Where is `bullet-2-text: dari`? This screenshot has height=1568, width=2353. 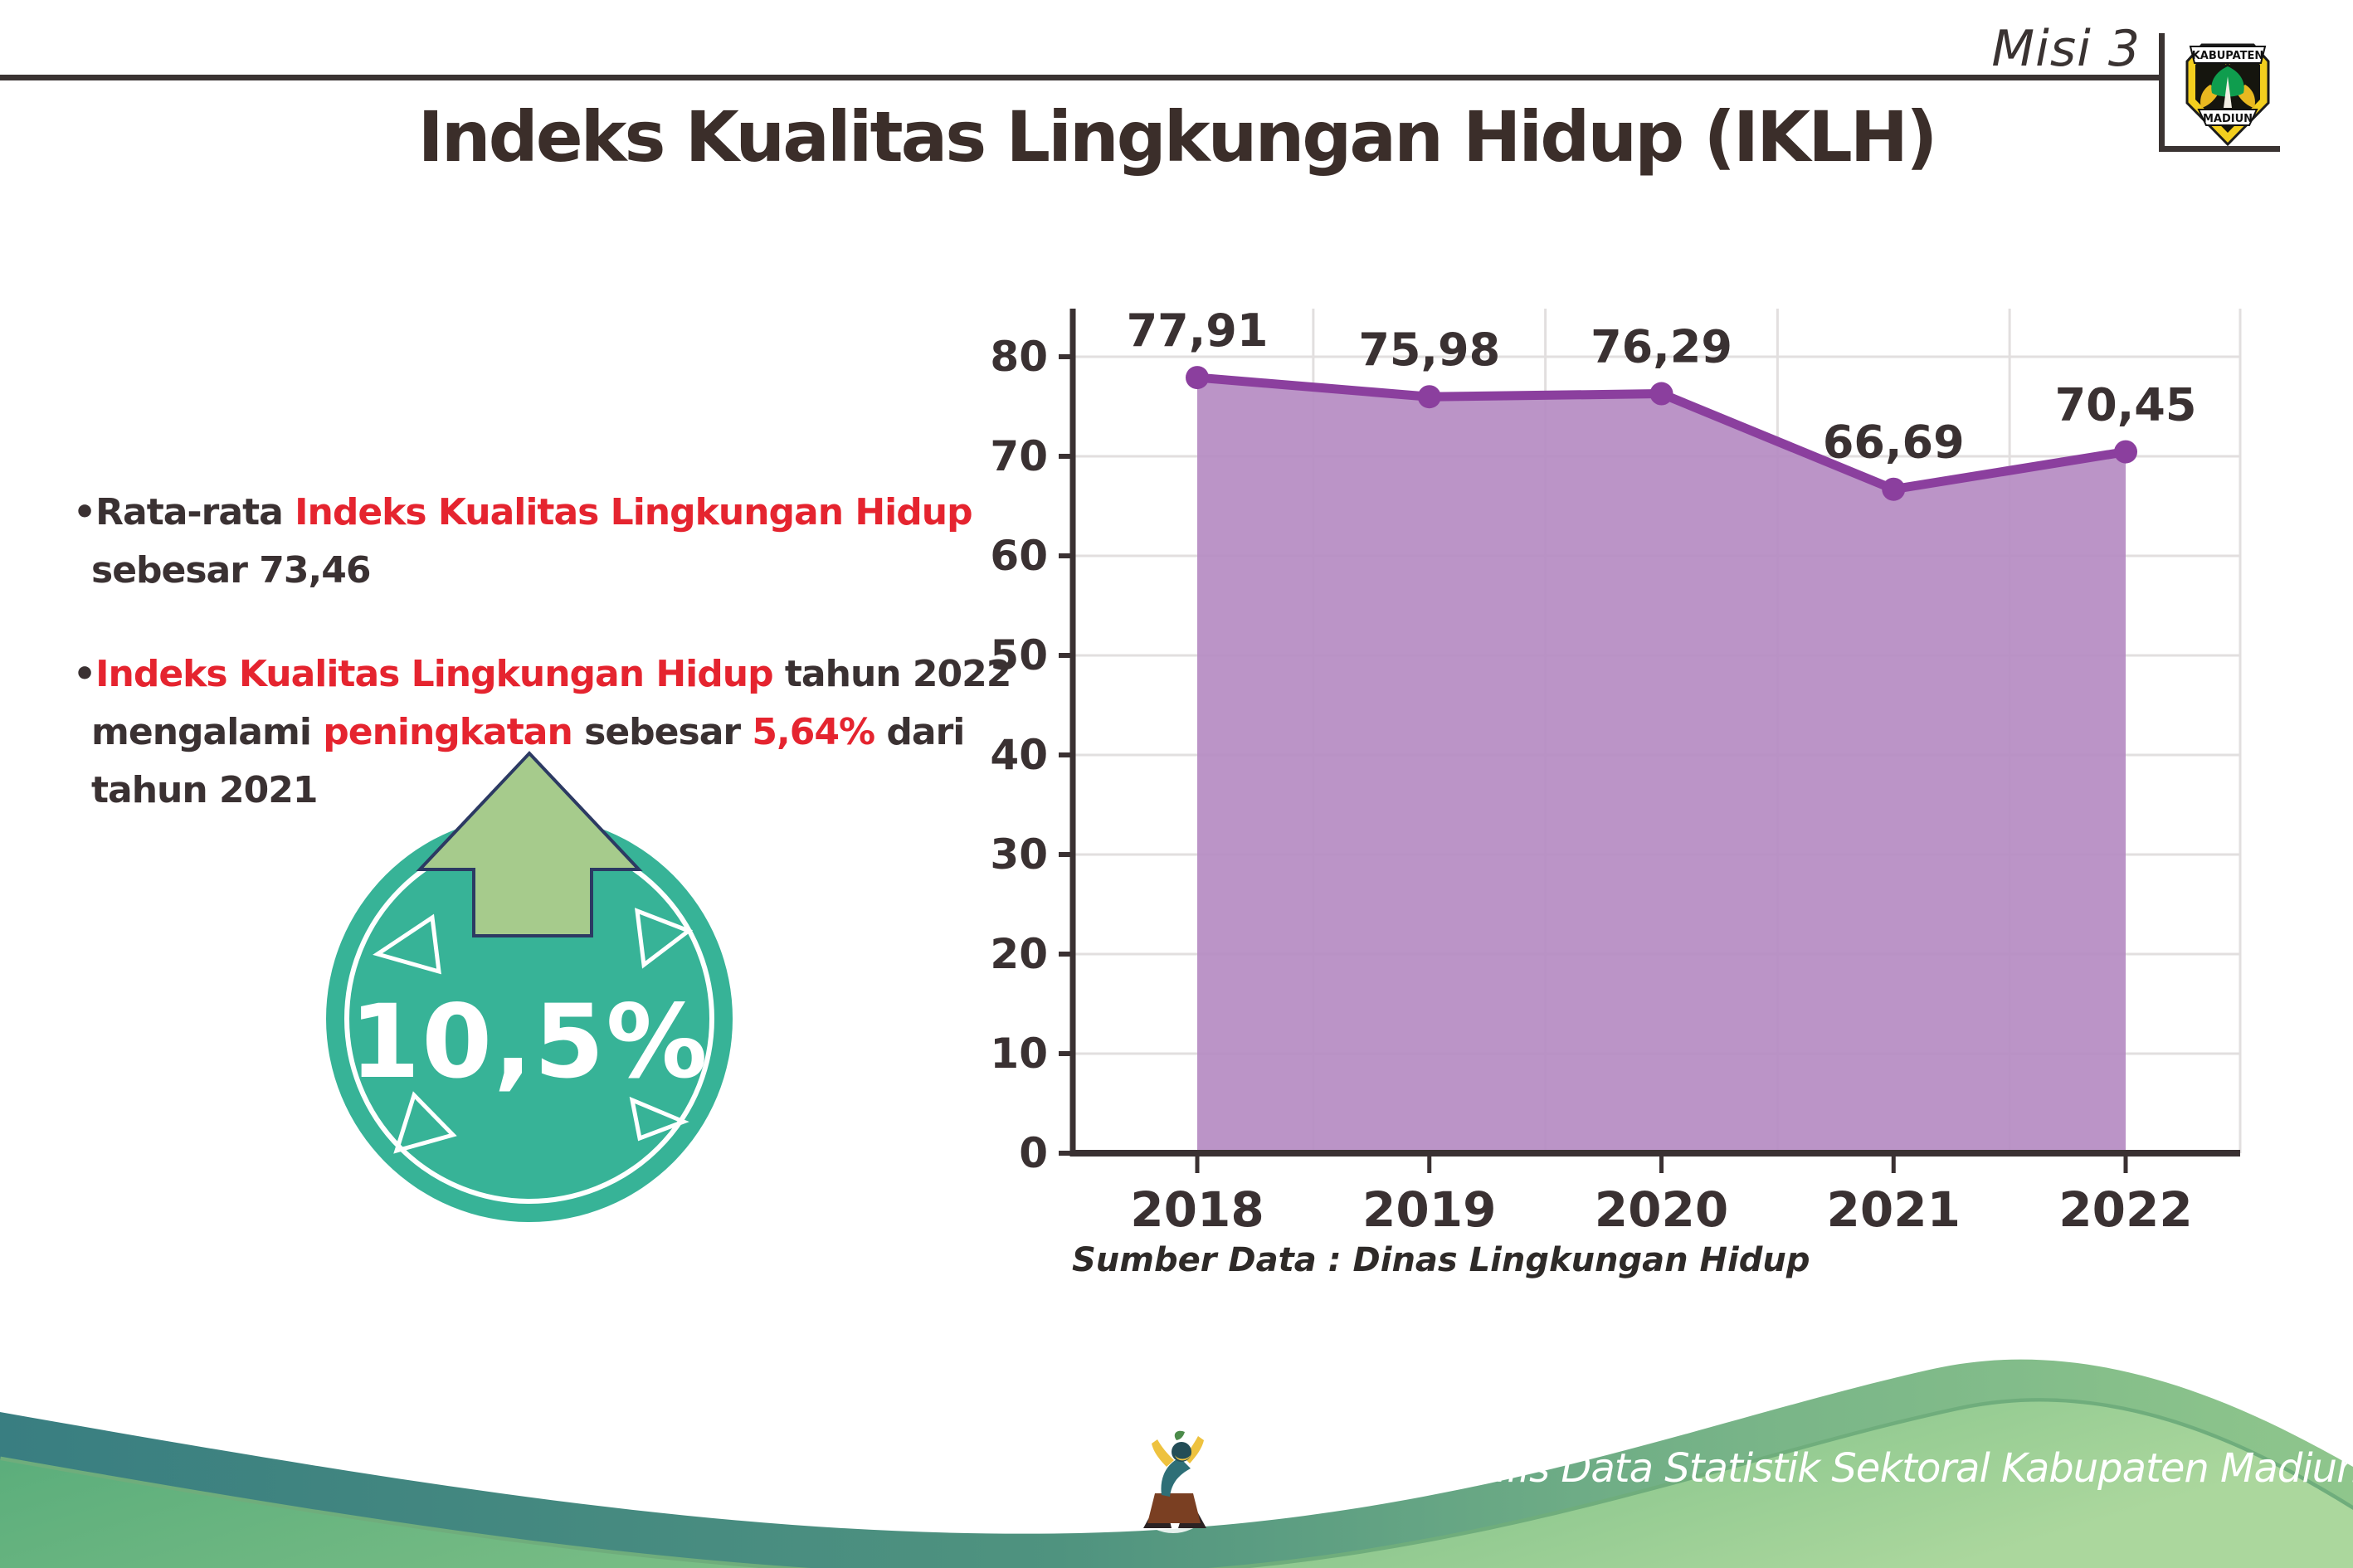
bullet-2-text: dari is located at coordinates (919, 732).